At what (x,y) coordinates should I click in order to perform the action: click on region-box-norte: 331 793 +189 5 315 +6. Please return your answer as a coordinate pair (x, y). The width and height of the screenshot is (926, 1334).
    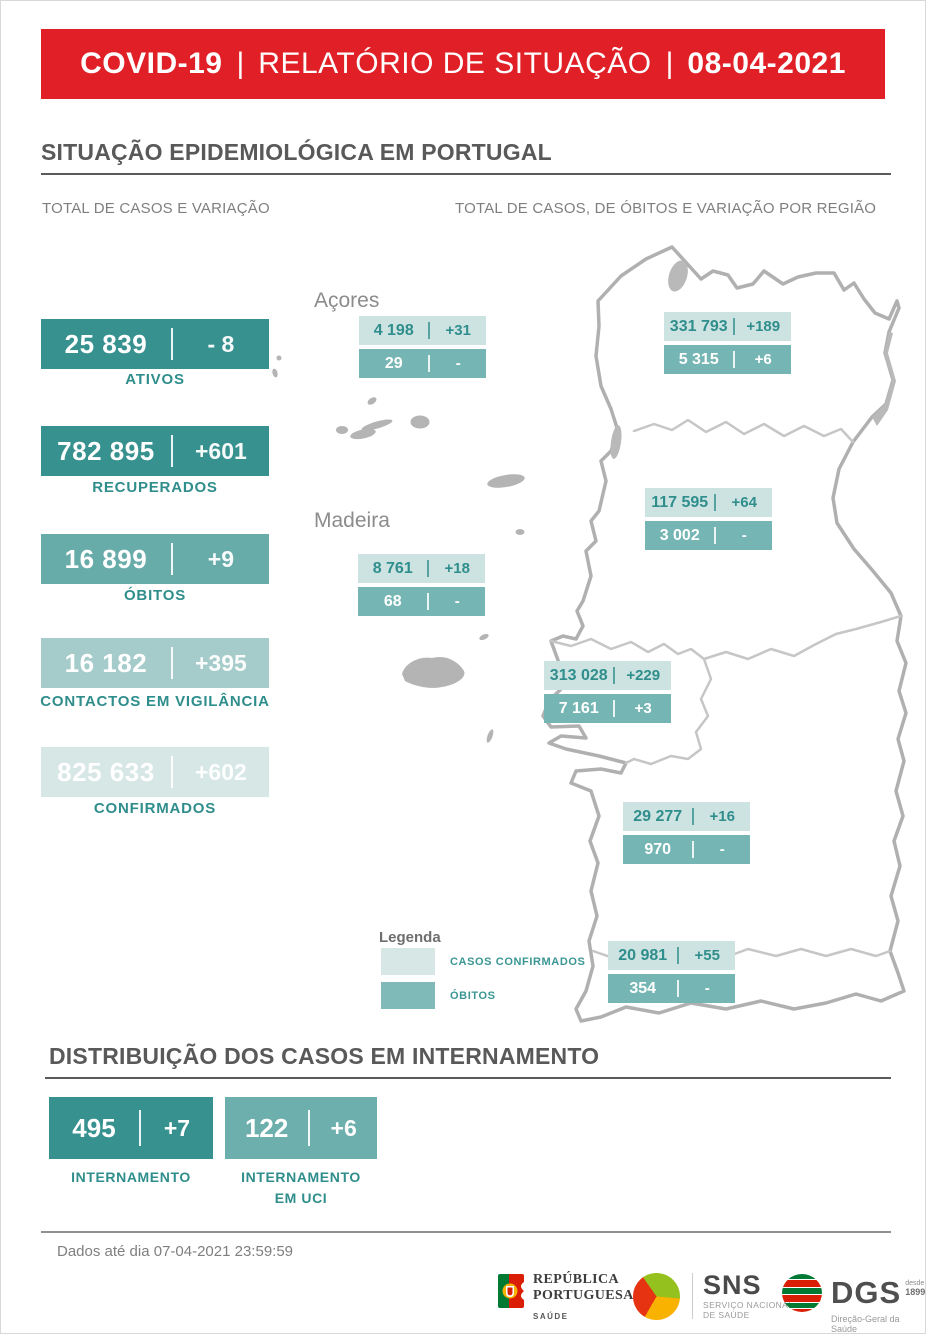
    Looking at the image, I should click on (727, 345).